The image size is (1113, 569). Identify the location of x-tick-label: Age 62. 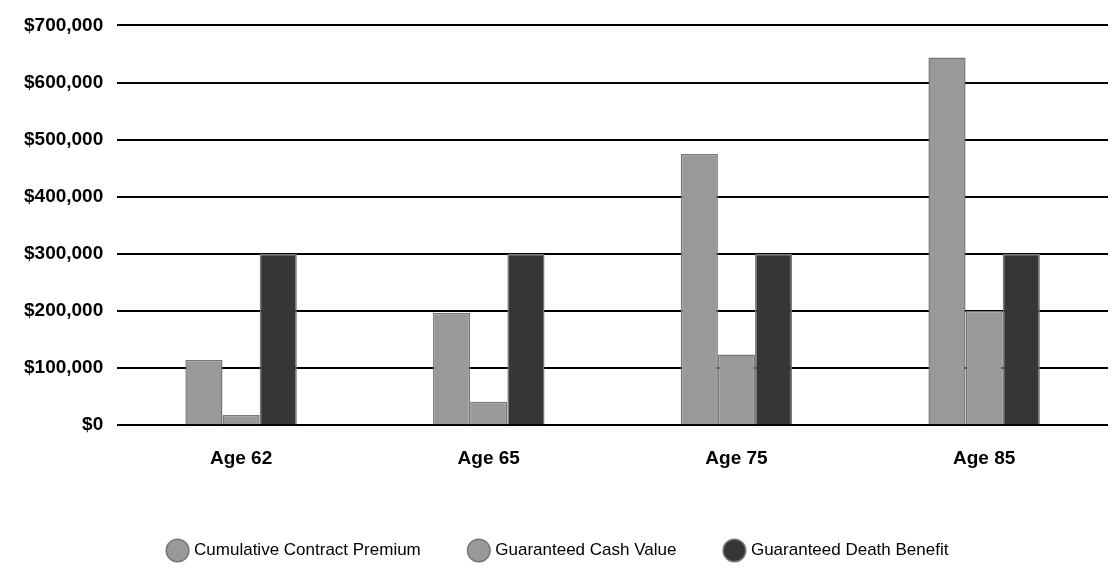
(241, 457).